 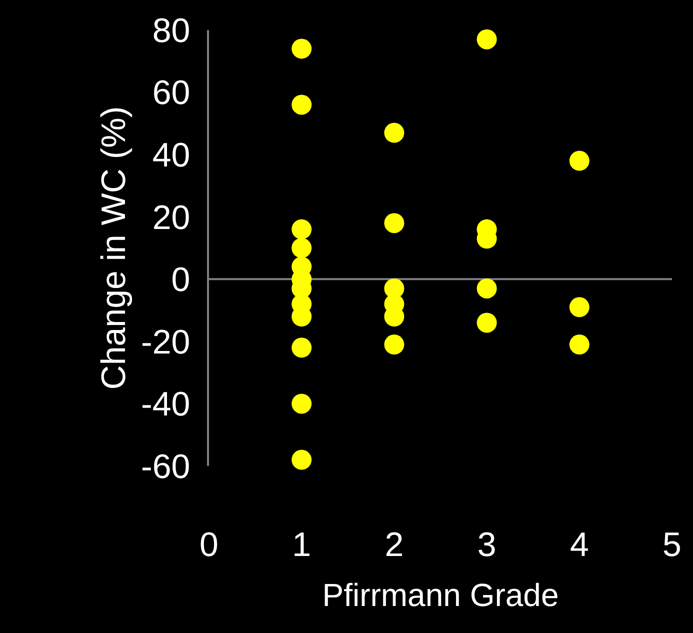 I want to click on y-tick-label: 80, so click(x=171, y=31).